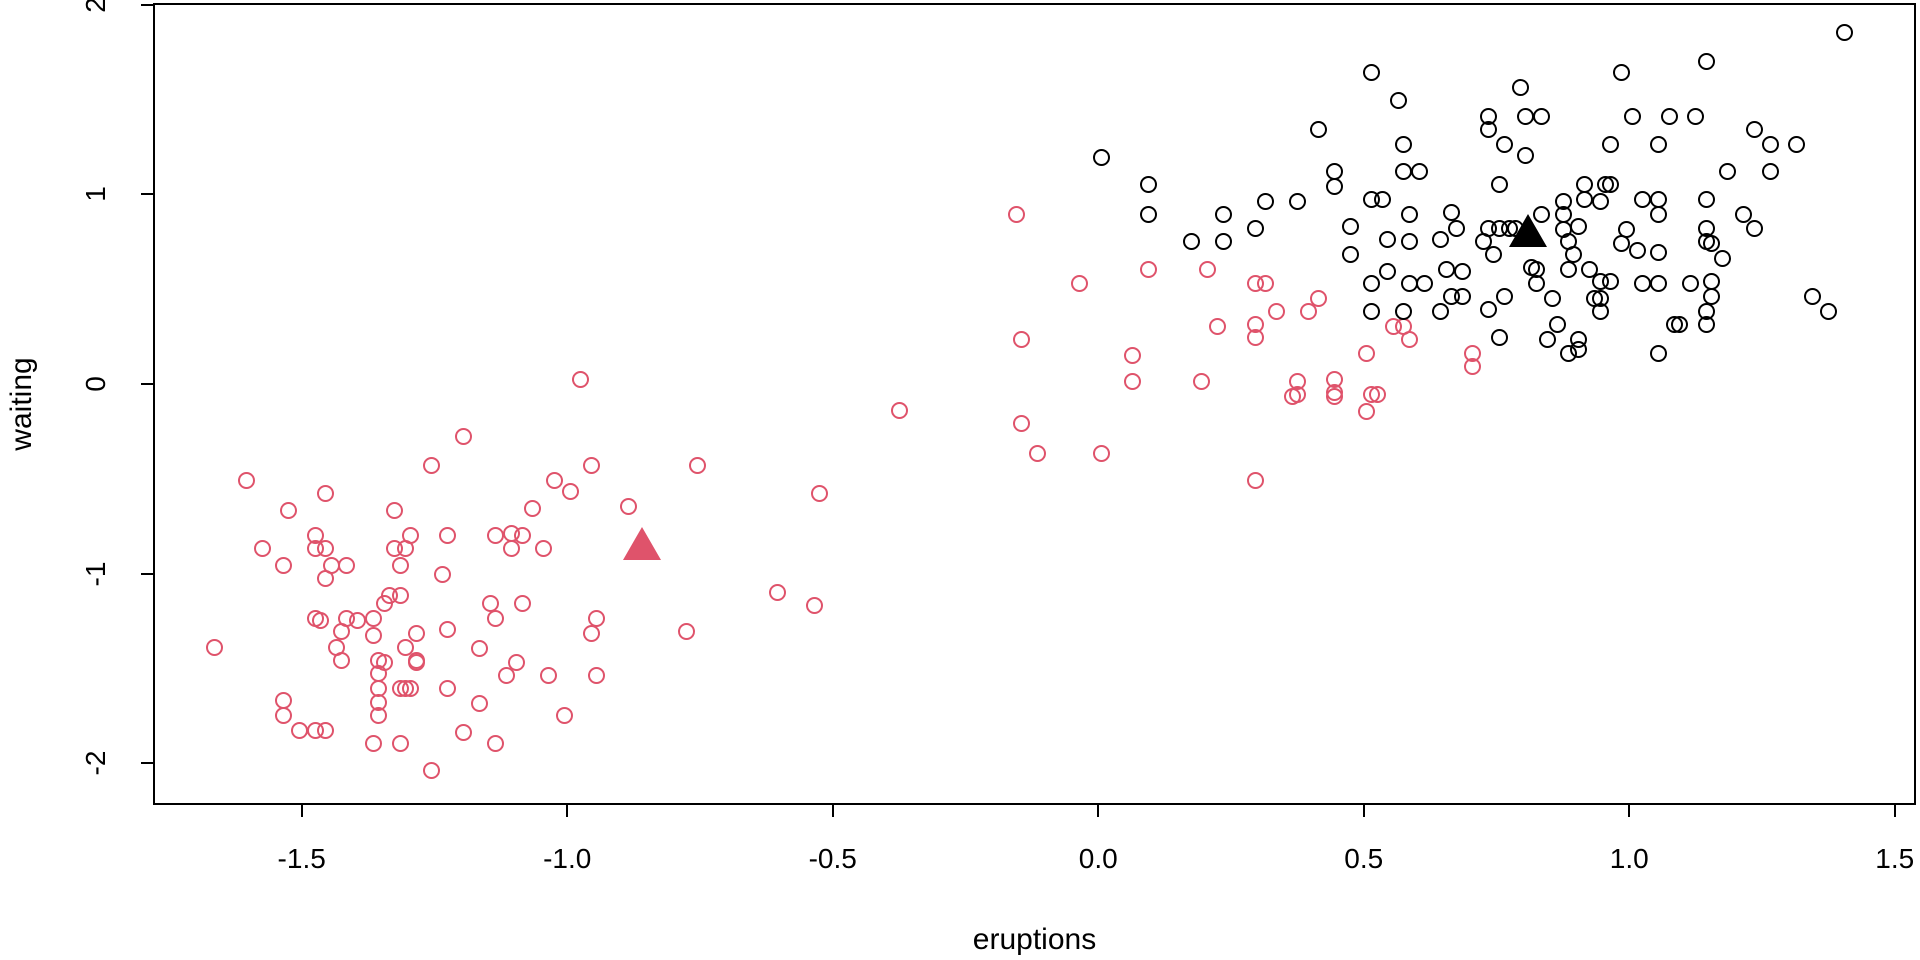 This screenshot has height=960, width=1920. What do you see at coordinates (95, 574) in the screenshot?
I see `y-axis-tick-label: -1` at bounding box center [95, 574].